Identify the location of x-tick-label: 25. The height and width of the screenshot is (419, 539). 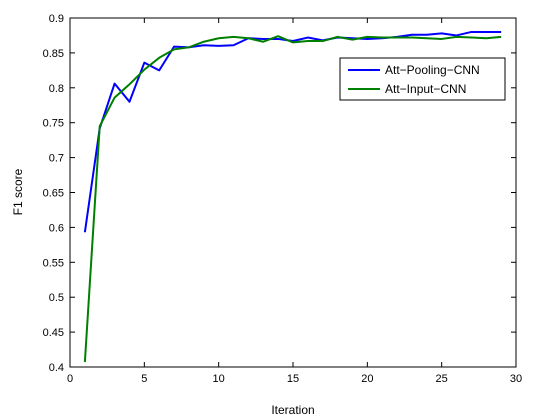
(442, 379).